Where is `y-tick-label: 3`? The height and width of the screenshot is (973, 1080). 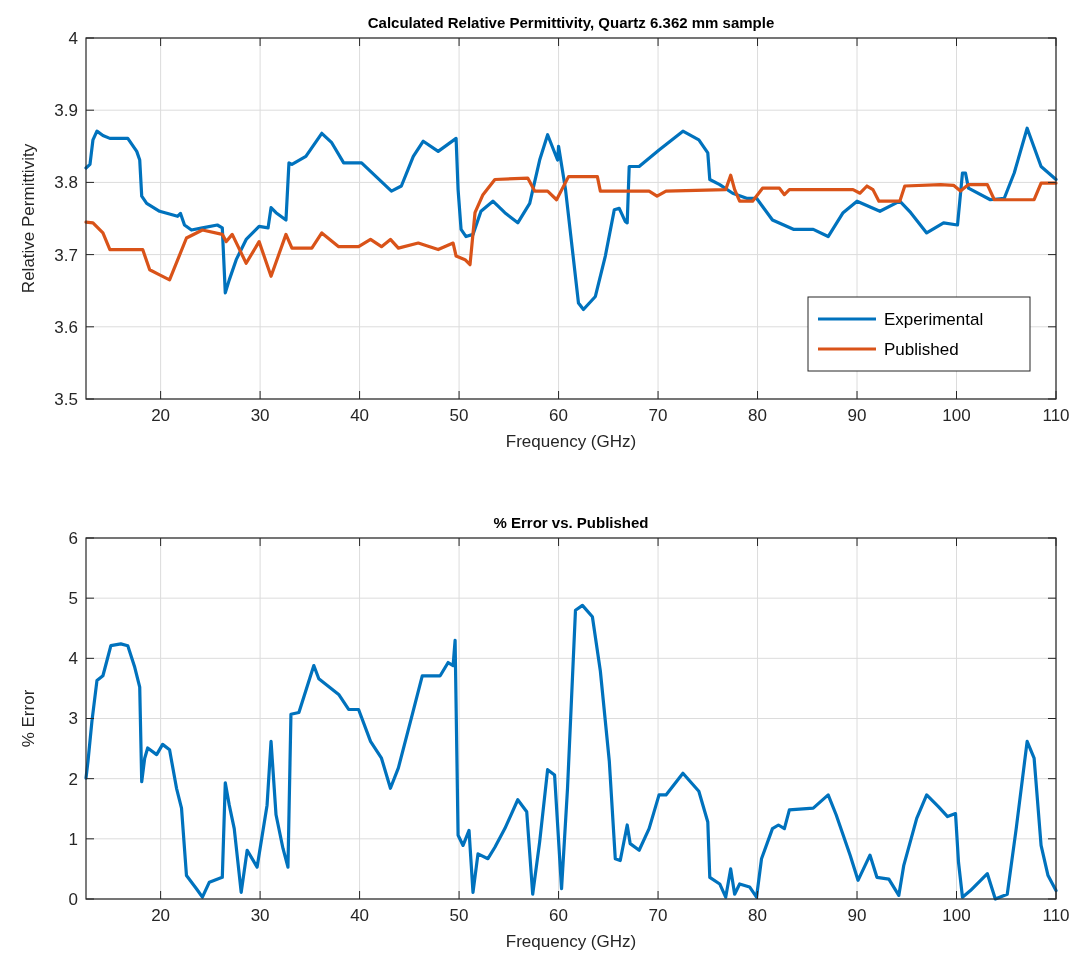
y-tick-label: 3 is located at coordinates (73, 719).